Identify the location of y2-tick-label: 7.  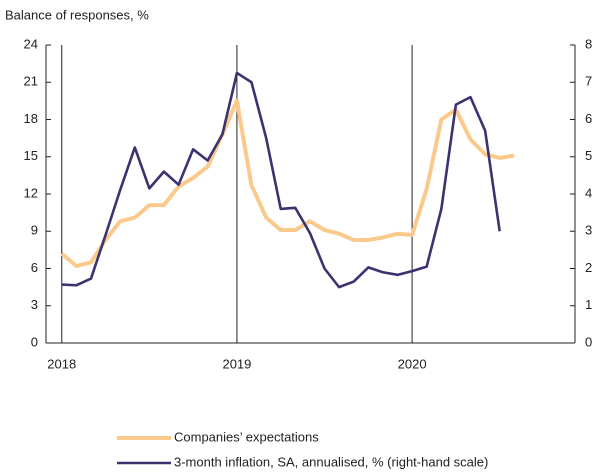
(588, 81).